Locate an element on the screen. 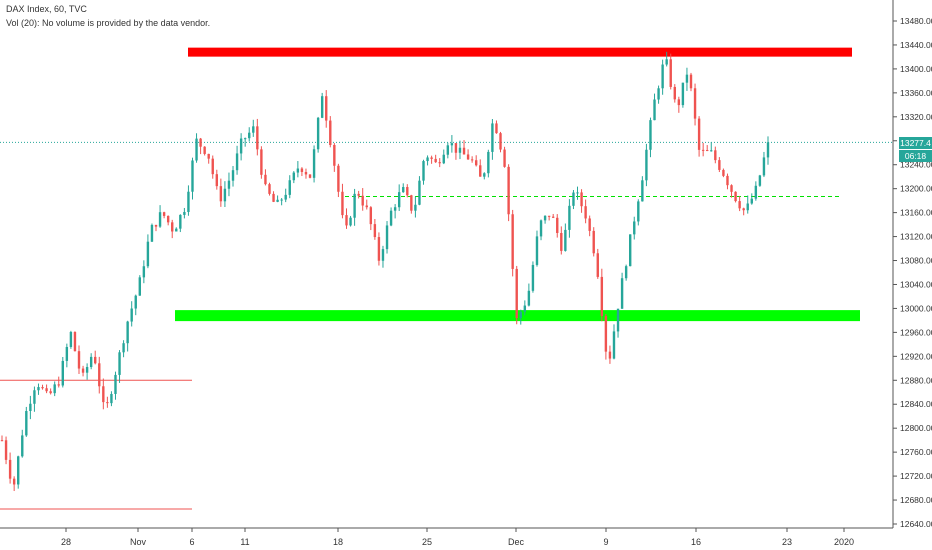 Image resolution: width=932 pixels, height=550 pixels. time-tick-label: 18 is located at coordinates (338, 542).